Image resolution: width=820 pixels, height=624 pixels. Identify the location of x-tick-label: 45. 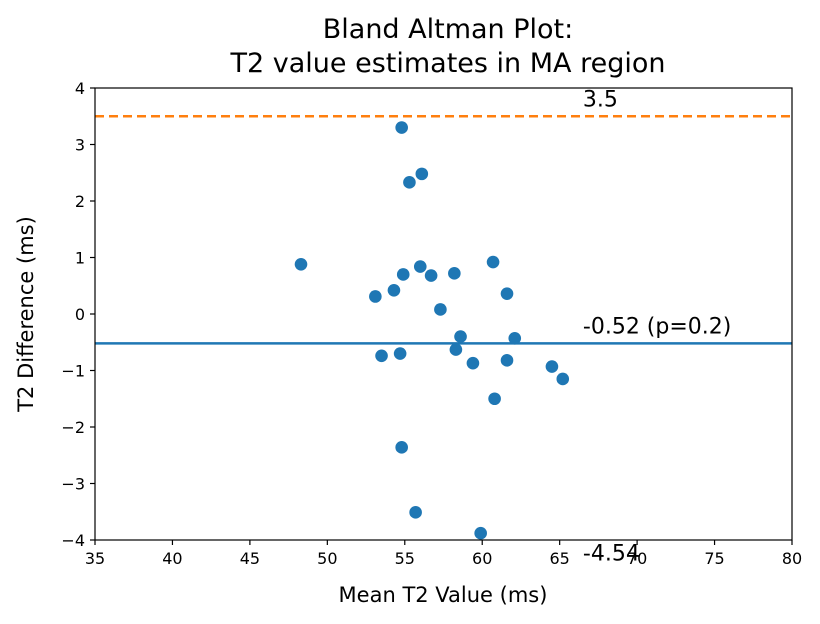
(250, 558).